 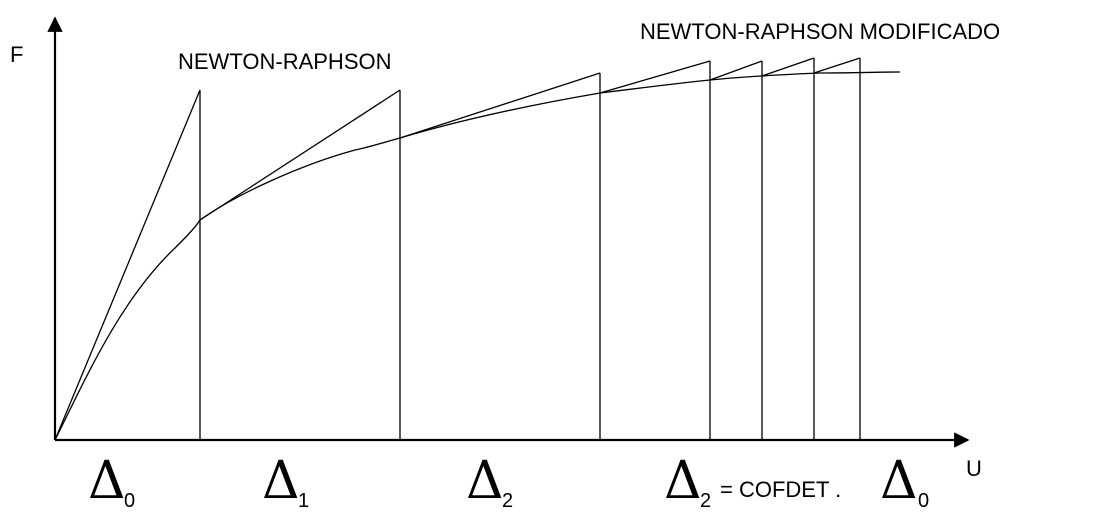 What do you see at coordinates (303, 500) in the screenshot?
I see `delta-subscript: 1` at bounding box center [303, 500].